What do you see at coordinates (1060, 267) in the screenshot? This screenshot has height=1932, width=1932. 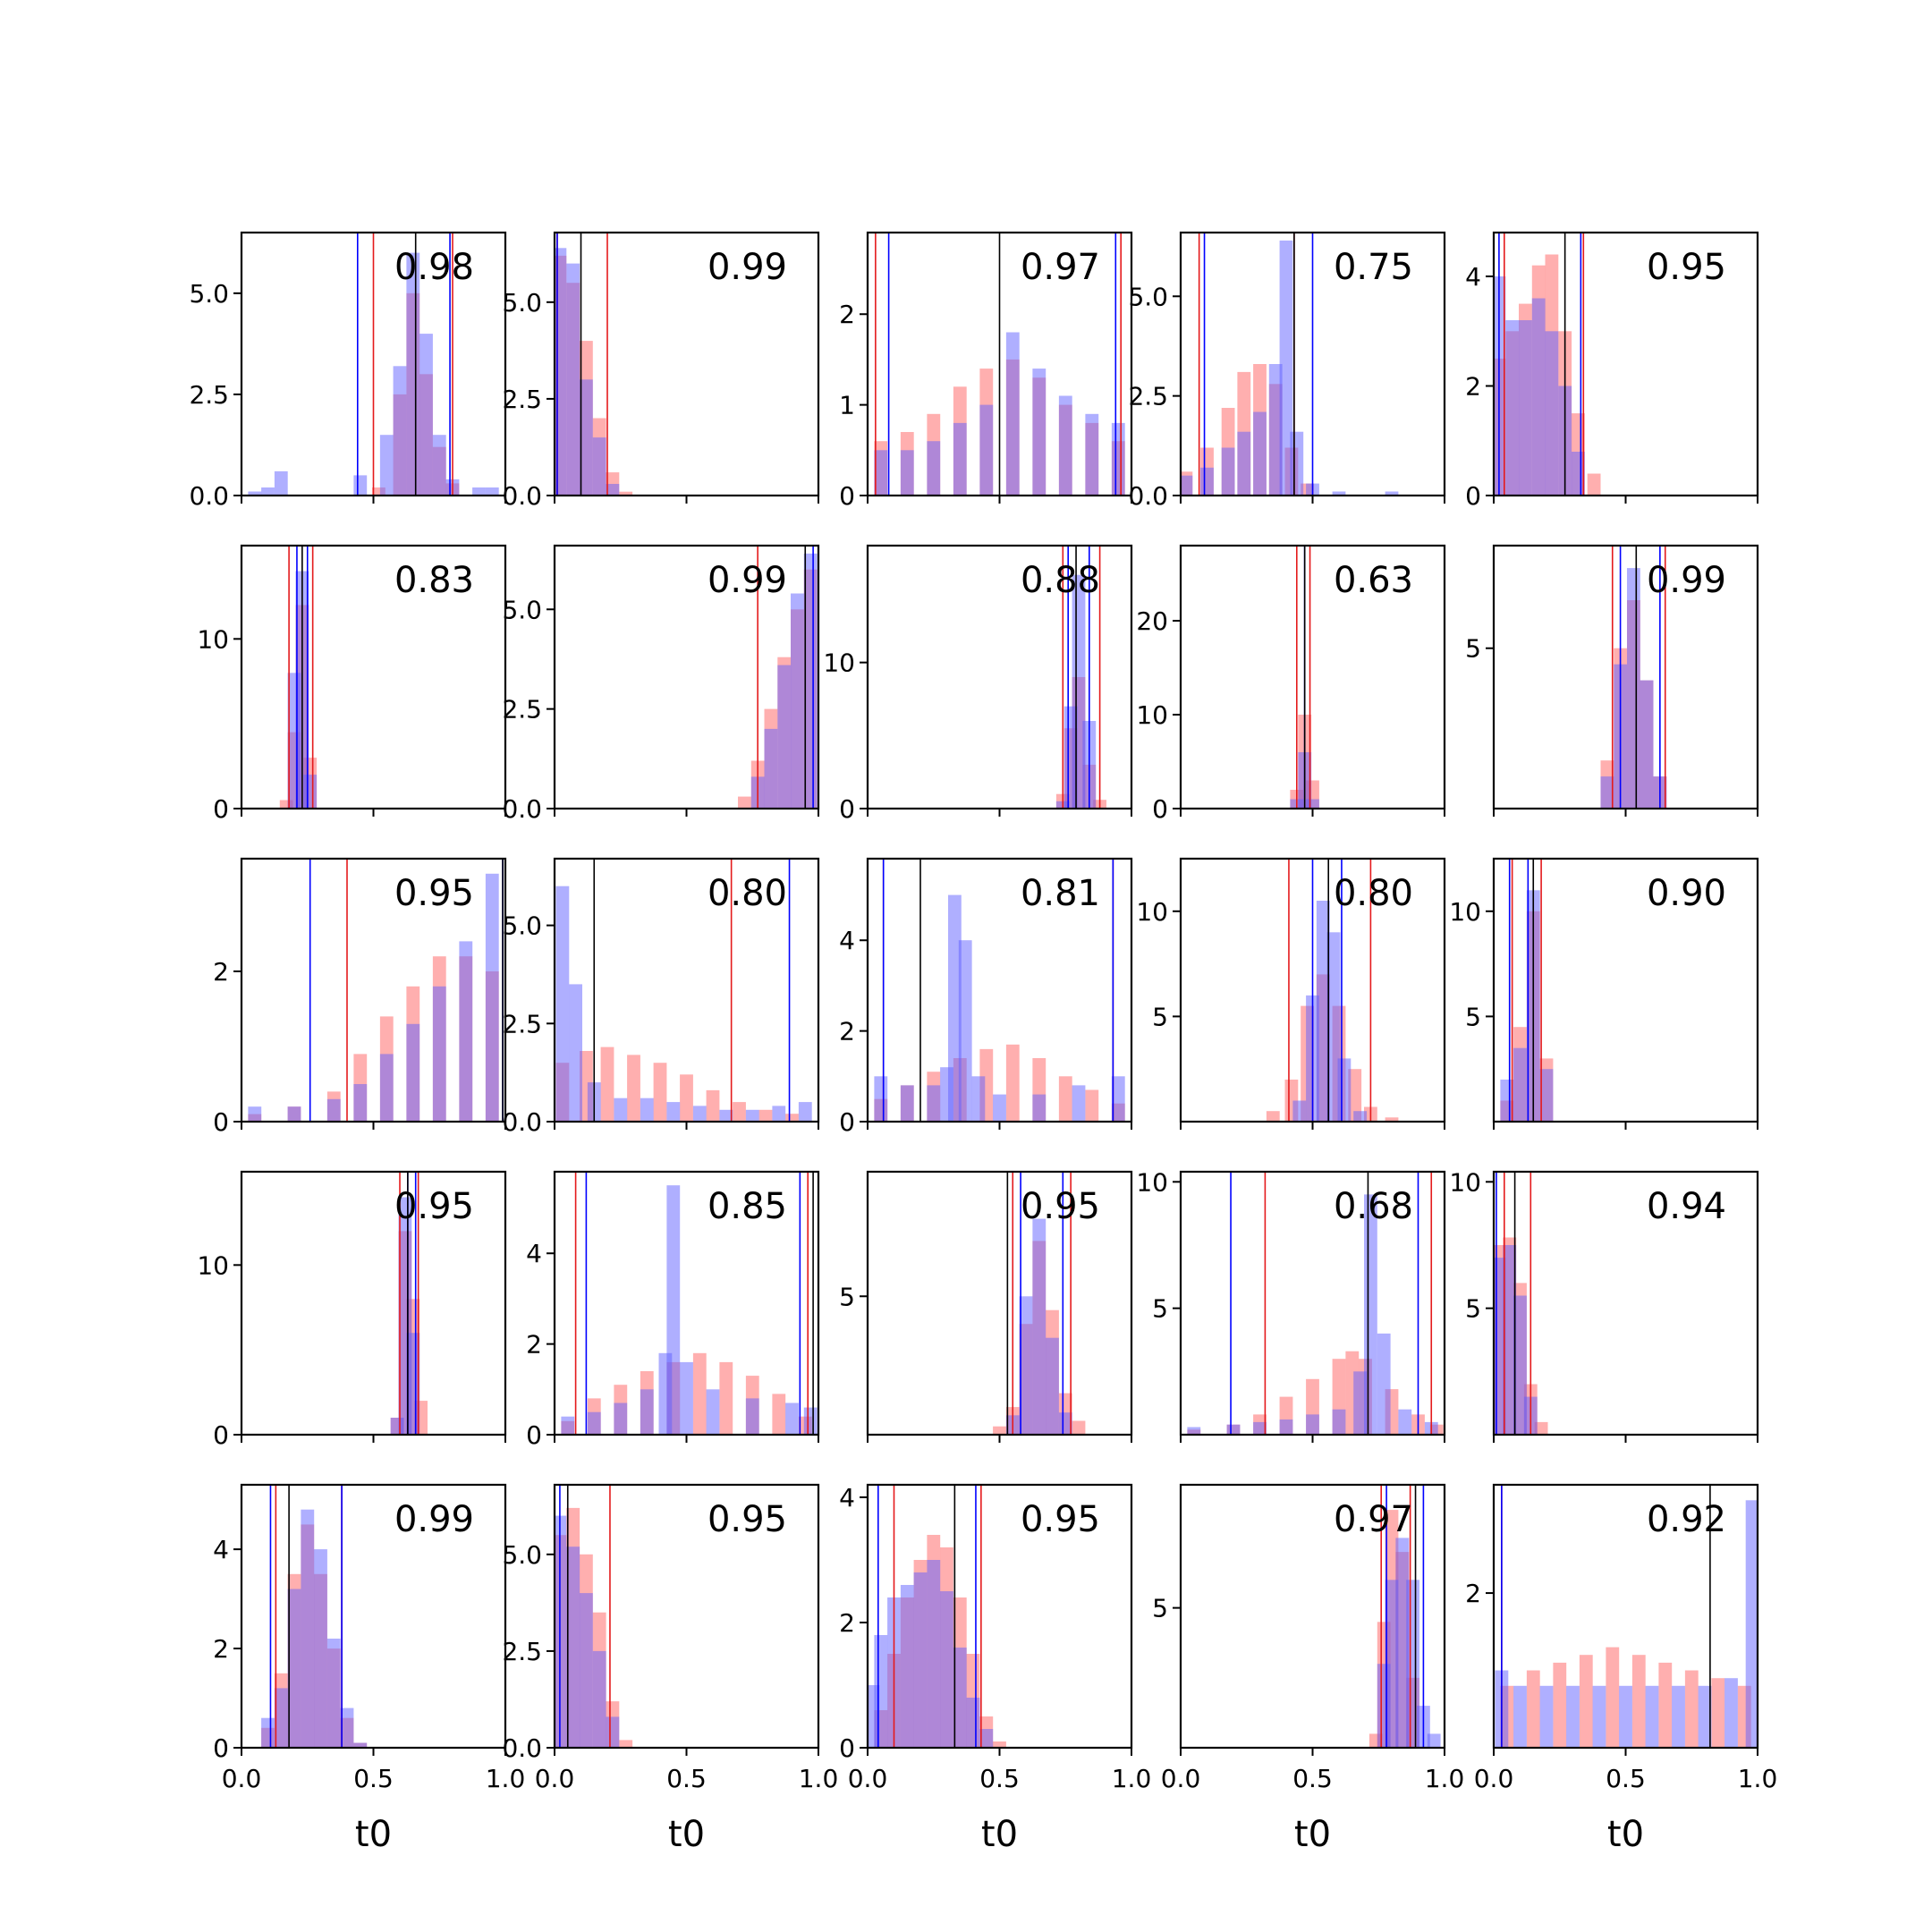 I see `correlation-label: 0.97` at bounding box center [1060, 267].